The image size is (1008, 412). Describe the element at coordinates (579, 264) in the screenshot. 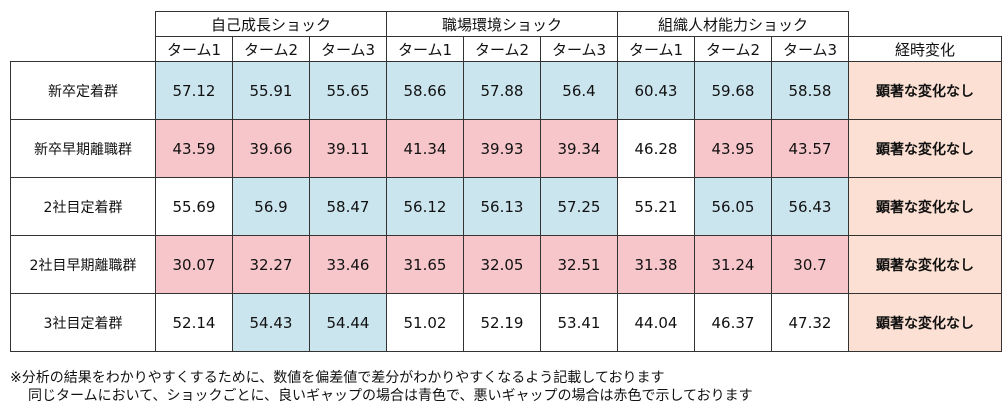

I see `value-cell: 32.51` at that location.